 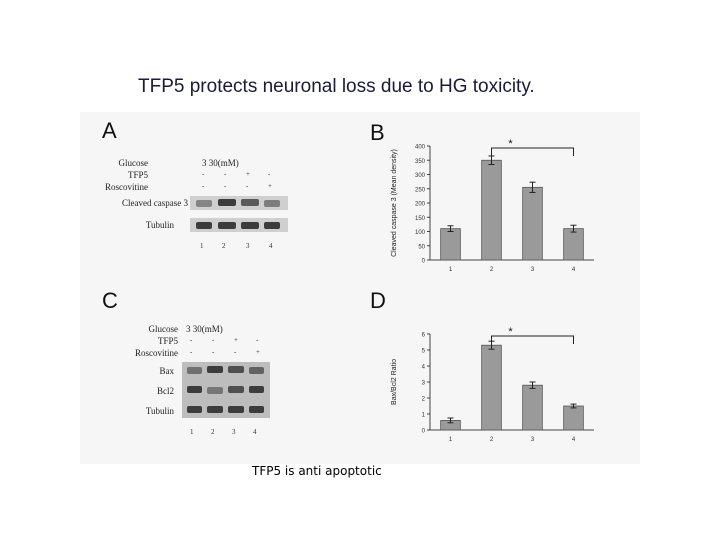 What do you see at coordinates (248, 246) in the screenshot?
I see `lane-number: 3` at bounding box center [248, 246].